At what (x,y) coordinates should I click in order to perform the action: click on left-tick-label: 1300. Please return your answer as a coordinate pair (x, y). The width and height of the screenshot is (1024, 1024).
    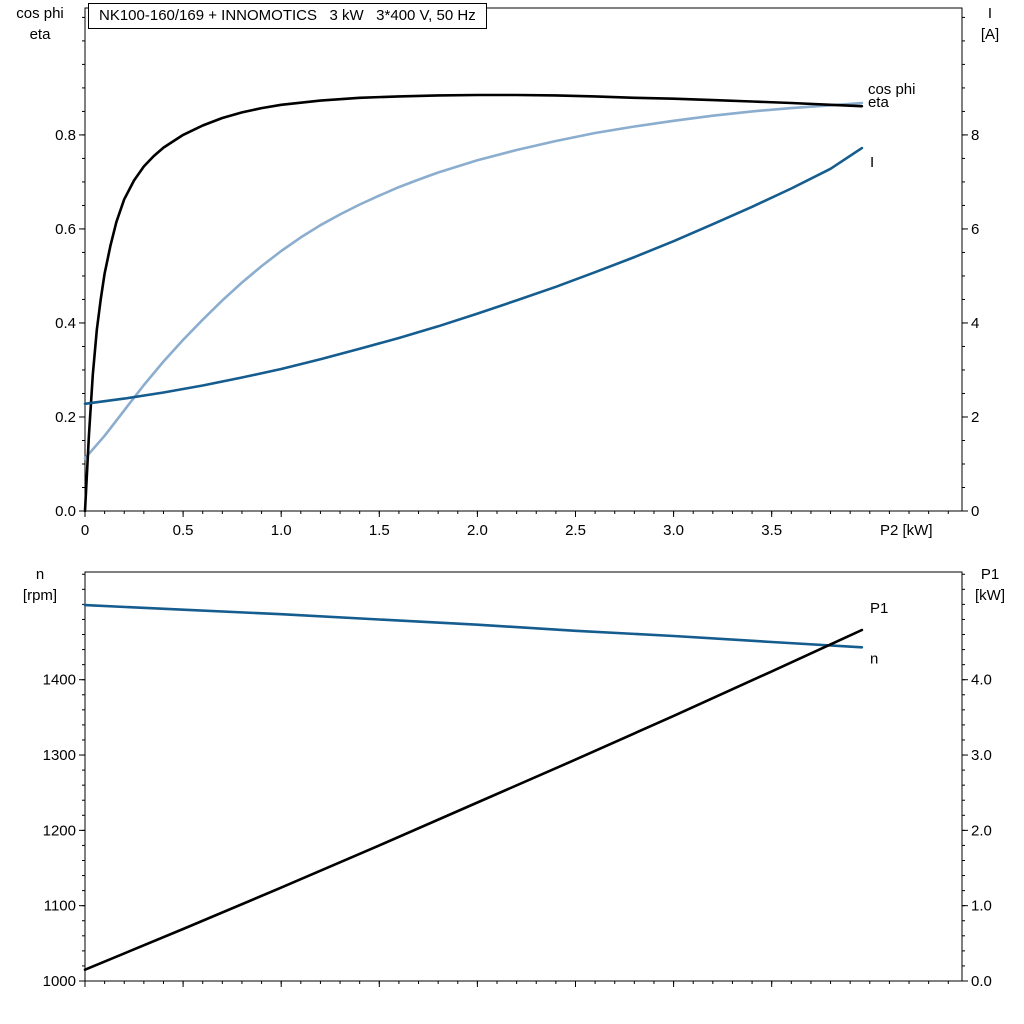
    Looking at the image, I should click on (59, 755).